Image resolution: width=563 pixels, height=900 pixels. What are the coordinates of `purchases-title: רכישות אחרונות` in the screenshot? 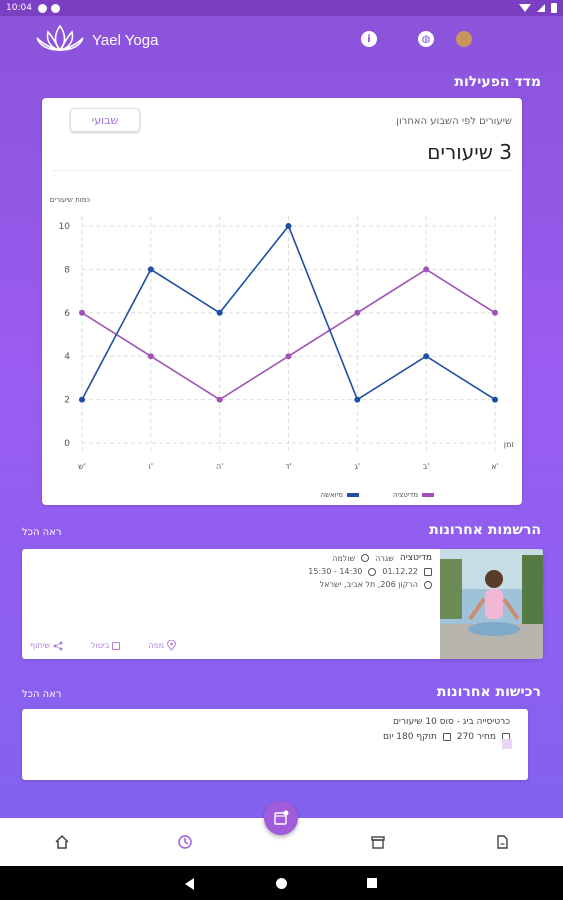 It's located at (488, 692).